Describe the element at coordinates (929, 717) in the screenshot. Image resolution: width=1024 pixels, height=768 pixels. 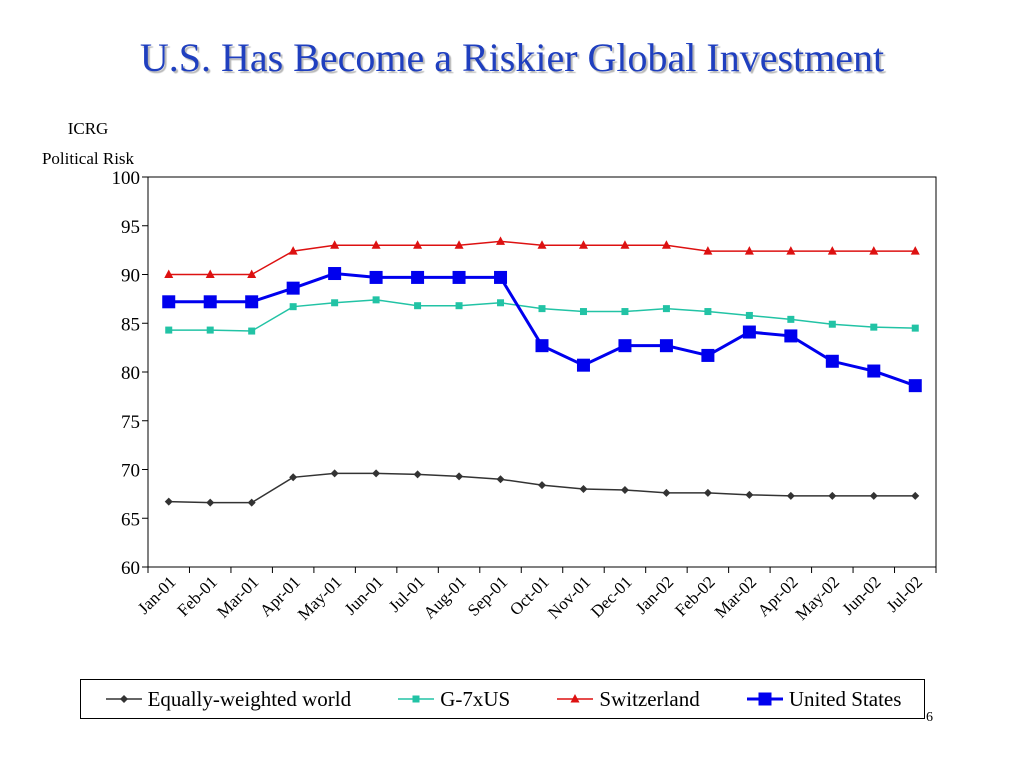
I see `page-number: 6` at that location.